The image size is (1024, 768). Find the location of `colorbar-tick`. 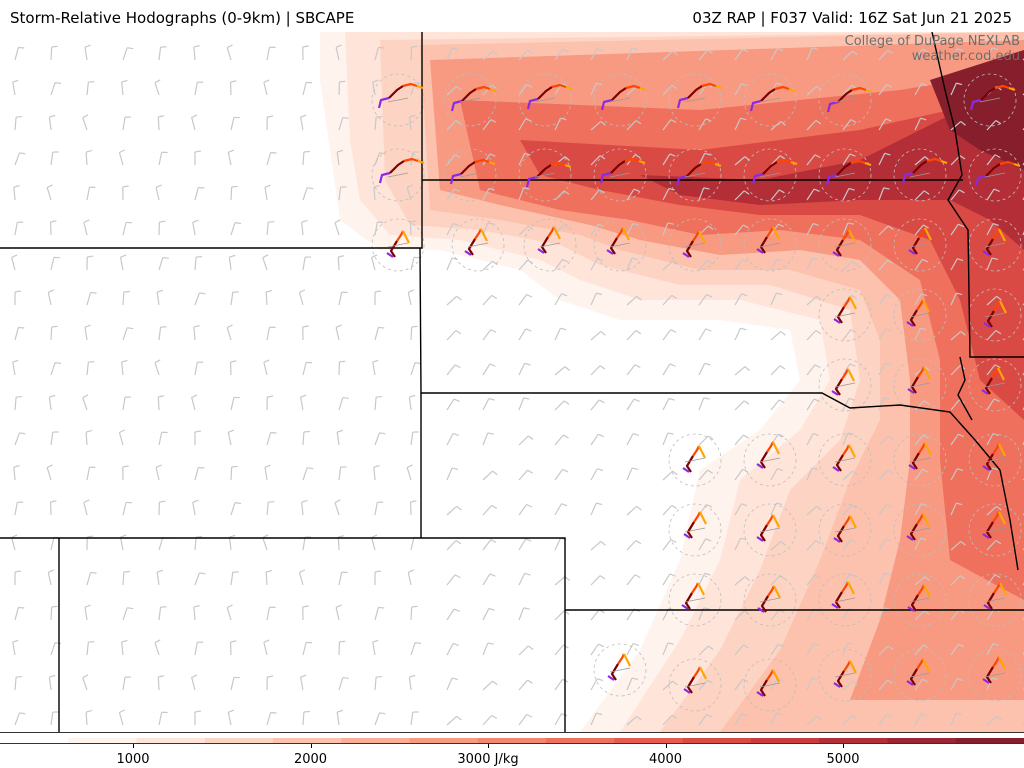

colorbar-tick is located at coordinates (311, 746).